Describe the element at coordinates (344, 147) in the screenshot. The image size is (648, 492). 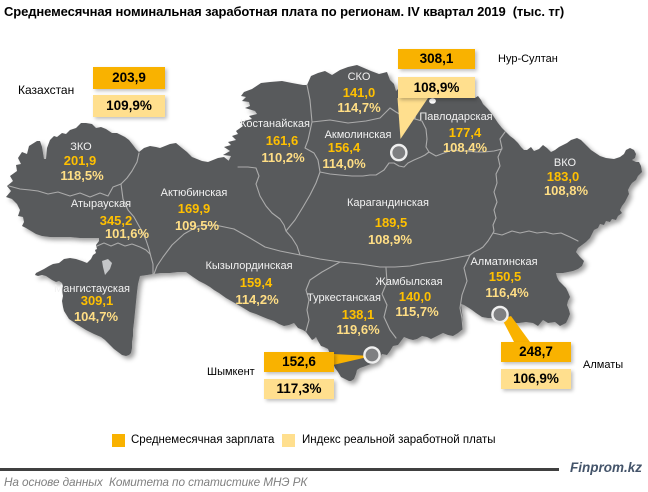
I see `svg-text: 156,4` at that location.